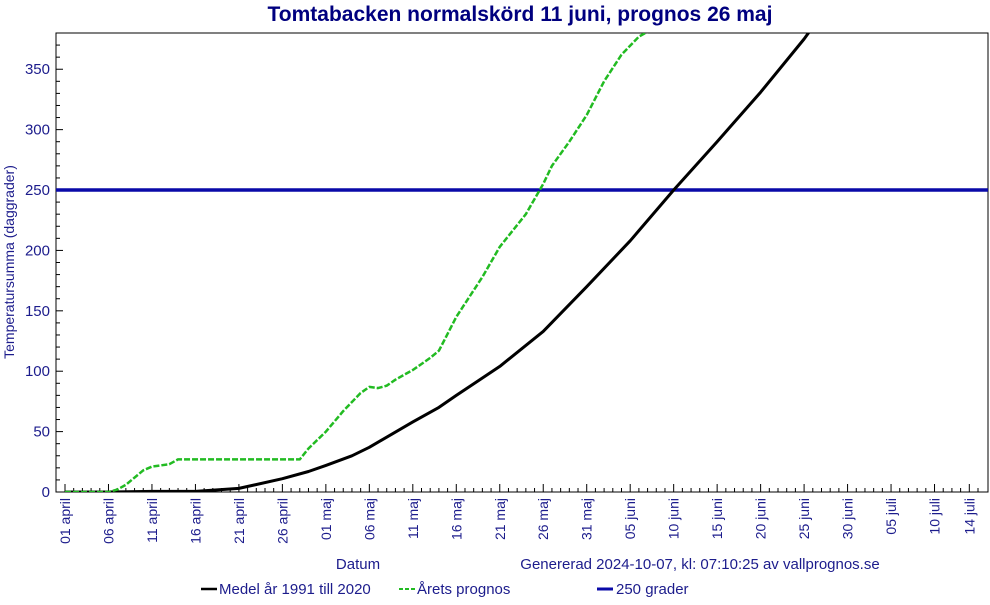  What do you see at coordinates (543, 519) in the screenshot?
I see `x-tick-label: 26 maj` at bounding box center [543, 519].